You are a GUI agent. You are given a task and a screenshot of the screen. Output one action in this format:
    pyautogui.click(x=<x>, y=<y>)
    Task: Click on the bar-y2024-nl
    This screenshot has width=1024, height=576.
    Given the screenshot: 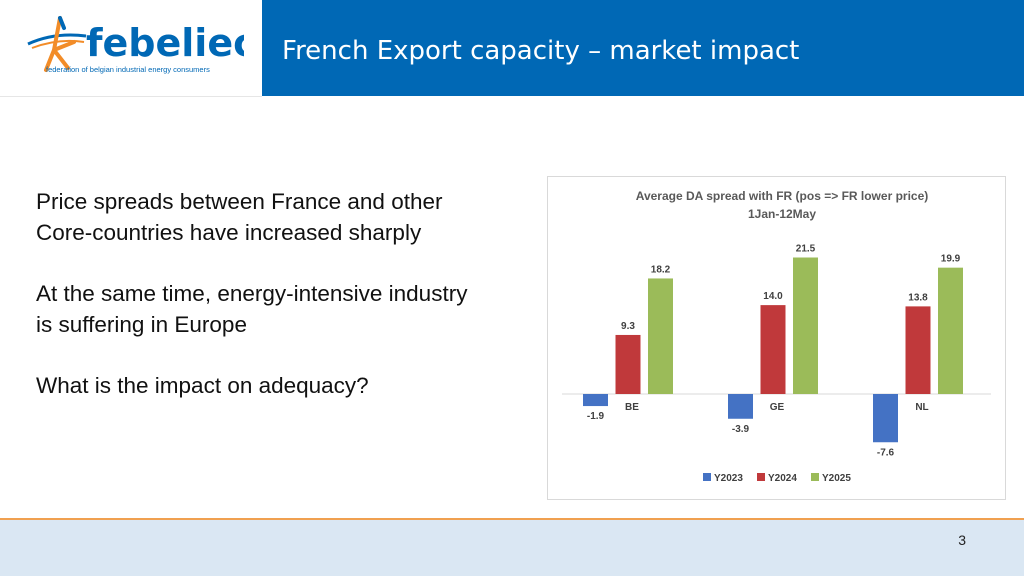 What is the action you would take?
    pyautogui.click(x=918, y=350)
    